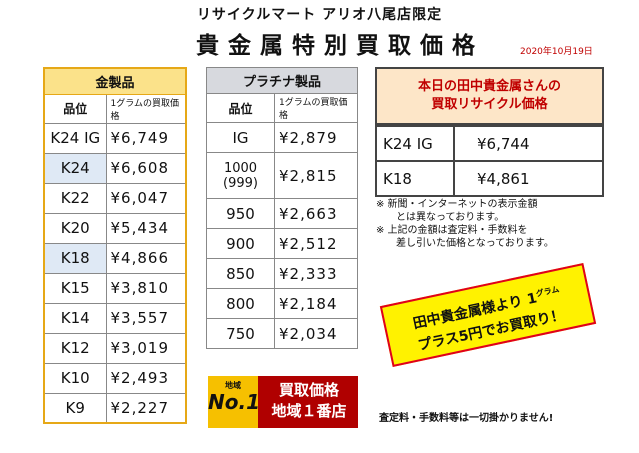  Describe the element at coordinates (240, 108) in the screenshot. I see `platinum-col-grade: 品位` at that location.